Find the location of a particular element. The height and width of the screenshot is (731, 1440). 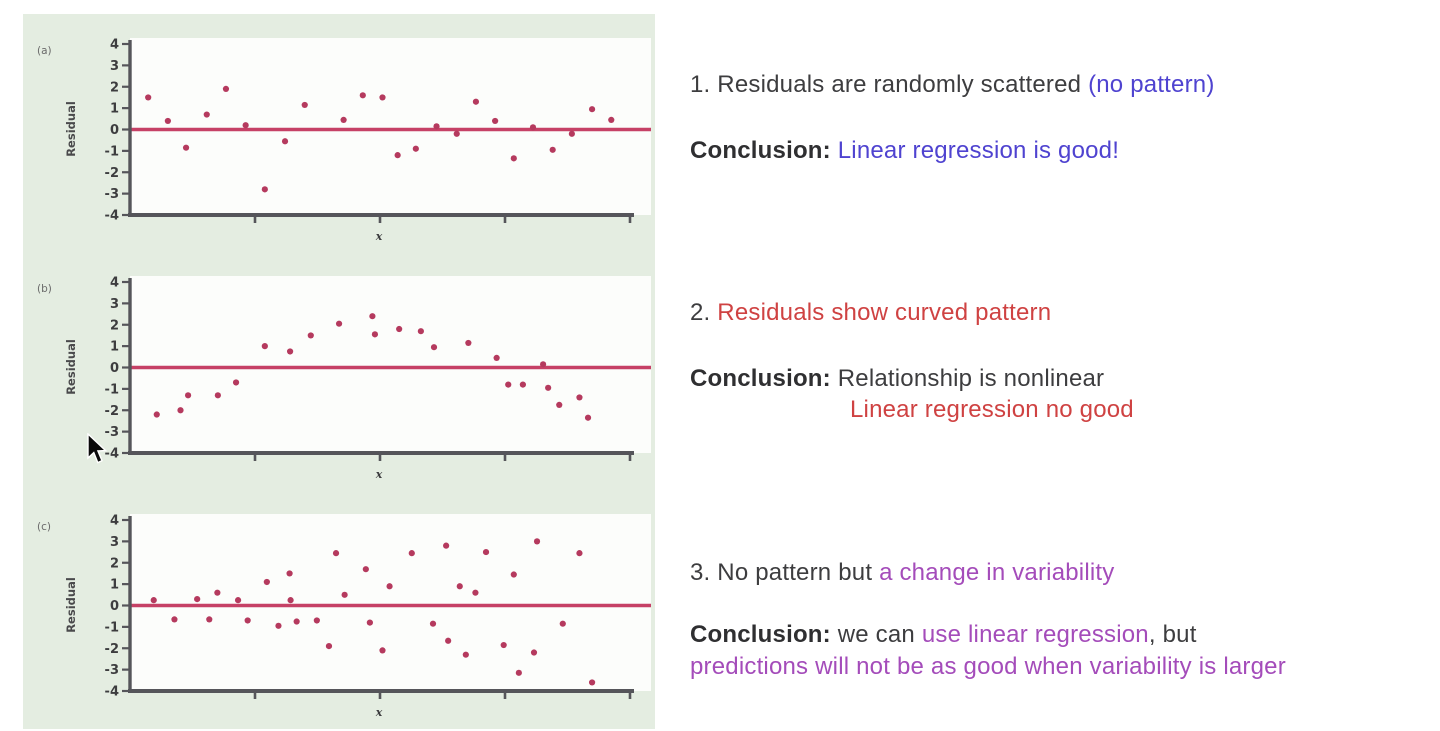

scatter-chart-c: 4 3 2 1 0 -1 -2 -3 -4 Residual x (c) is located at coordinates (344, 616).